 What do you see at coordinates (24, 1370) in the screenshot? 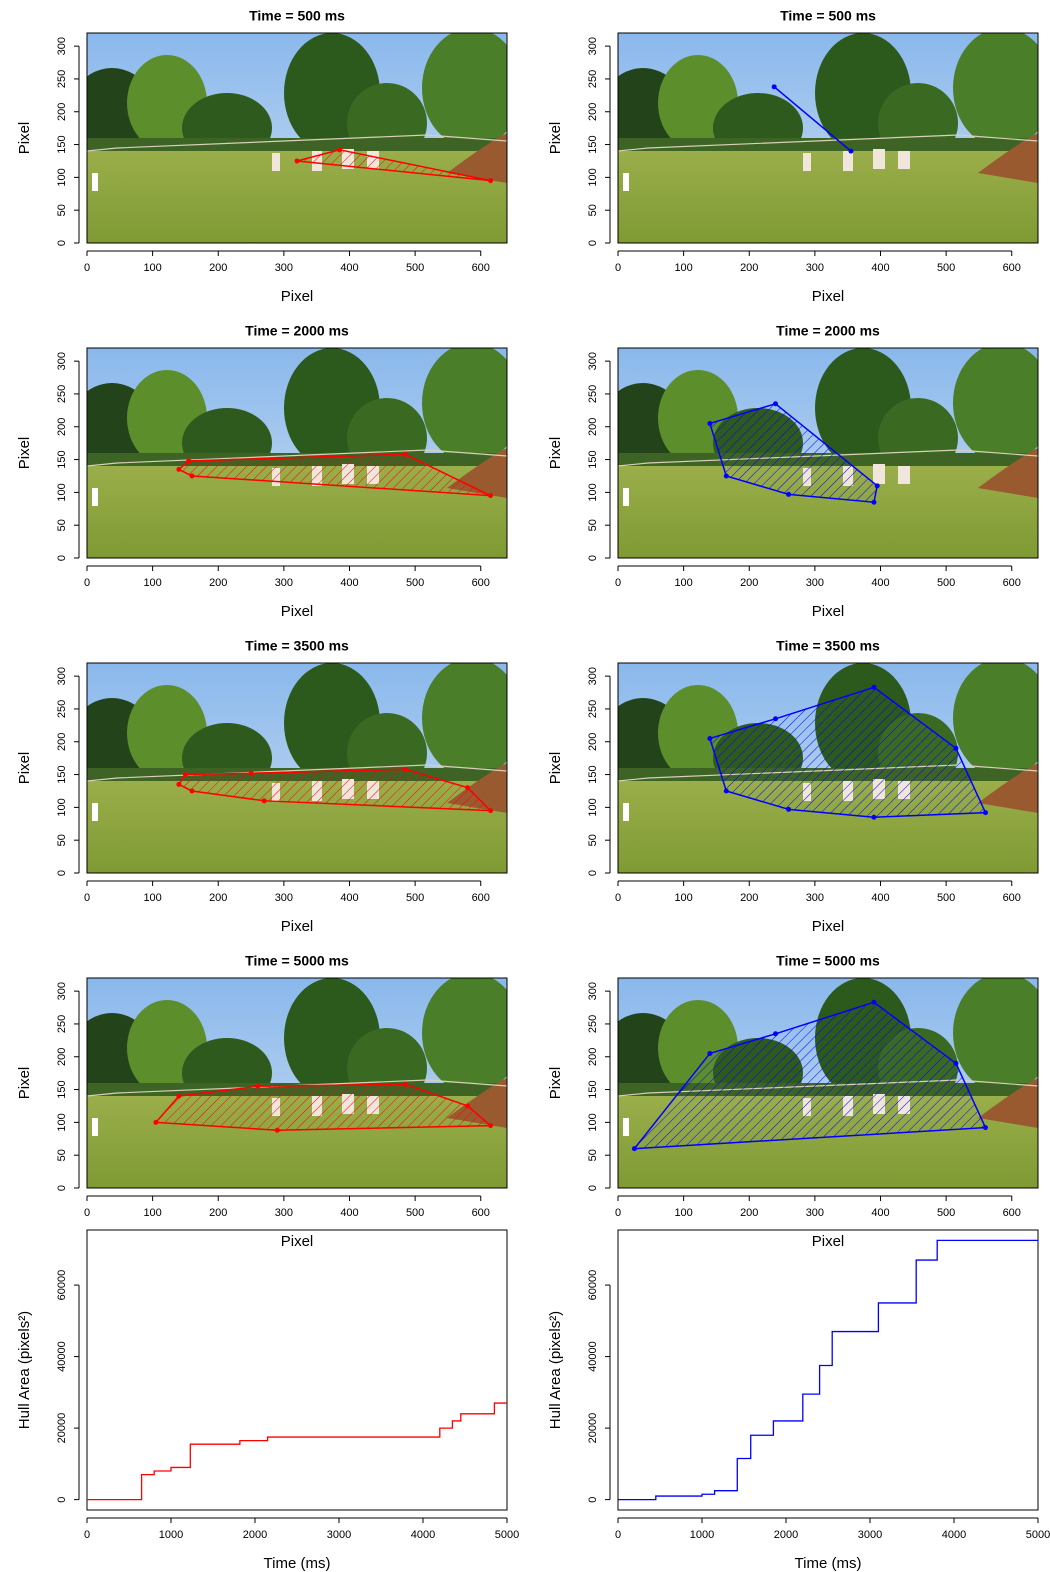
I see `y-axis-label: Hull Area (pixels²)` at bounding box center [24, 1370].